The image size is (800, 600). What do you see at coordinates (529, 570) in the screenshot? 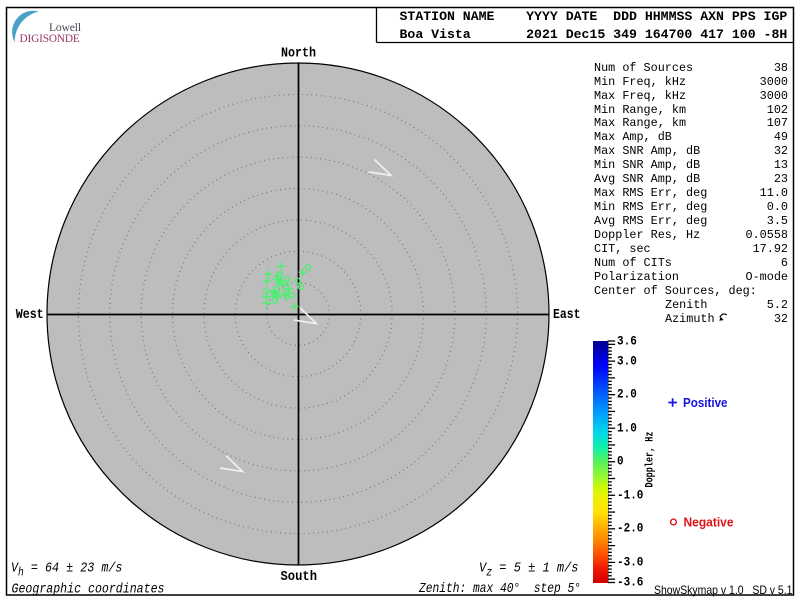
I see `svg-text: Vz = 5 ± 1 m/s` at bounding box center [529, 570].